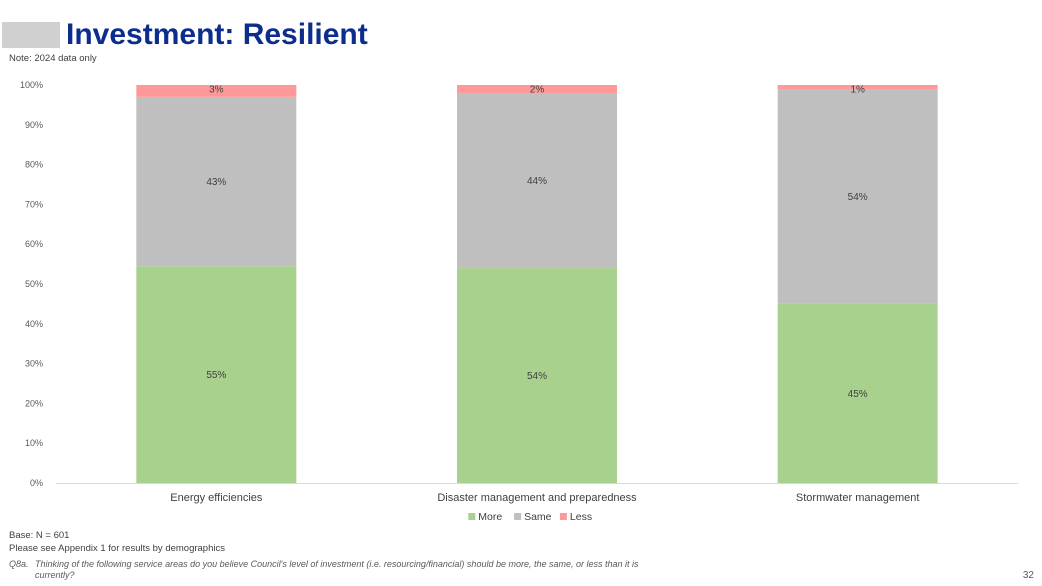 The width and height of the screenshot is (1042, 586). I want to click on x-tick-label: Disaster management and preparedness, so click(537, 498).